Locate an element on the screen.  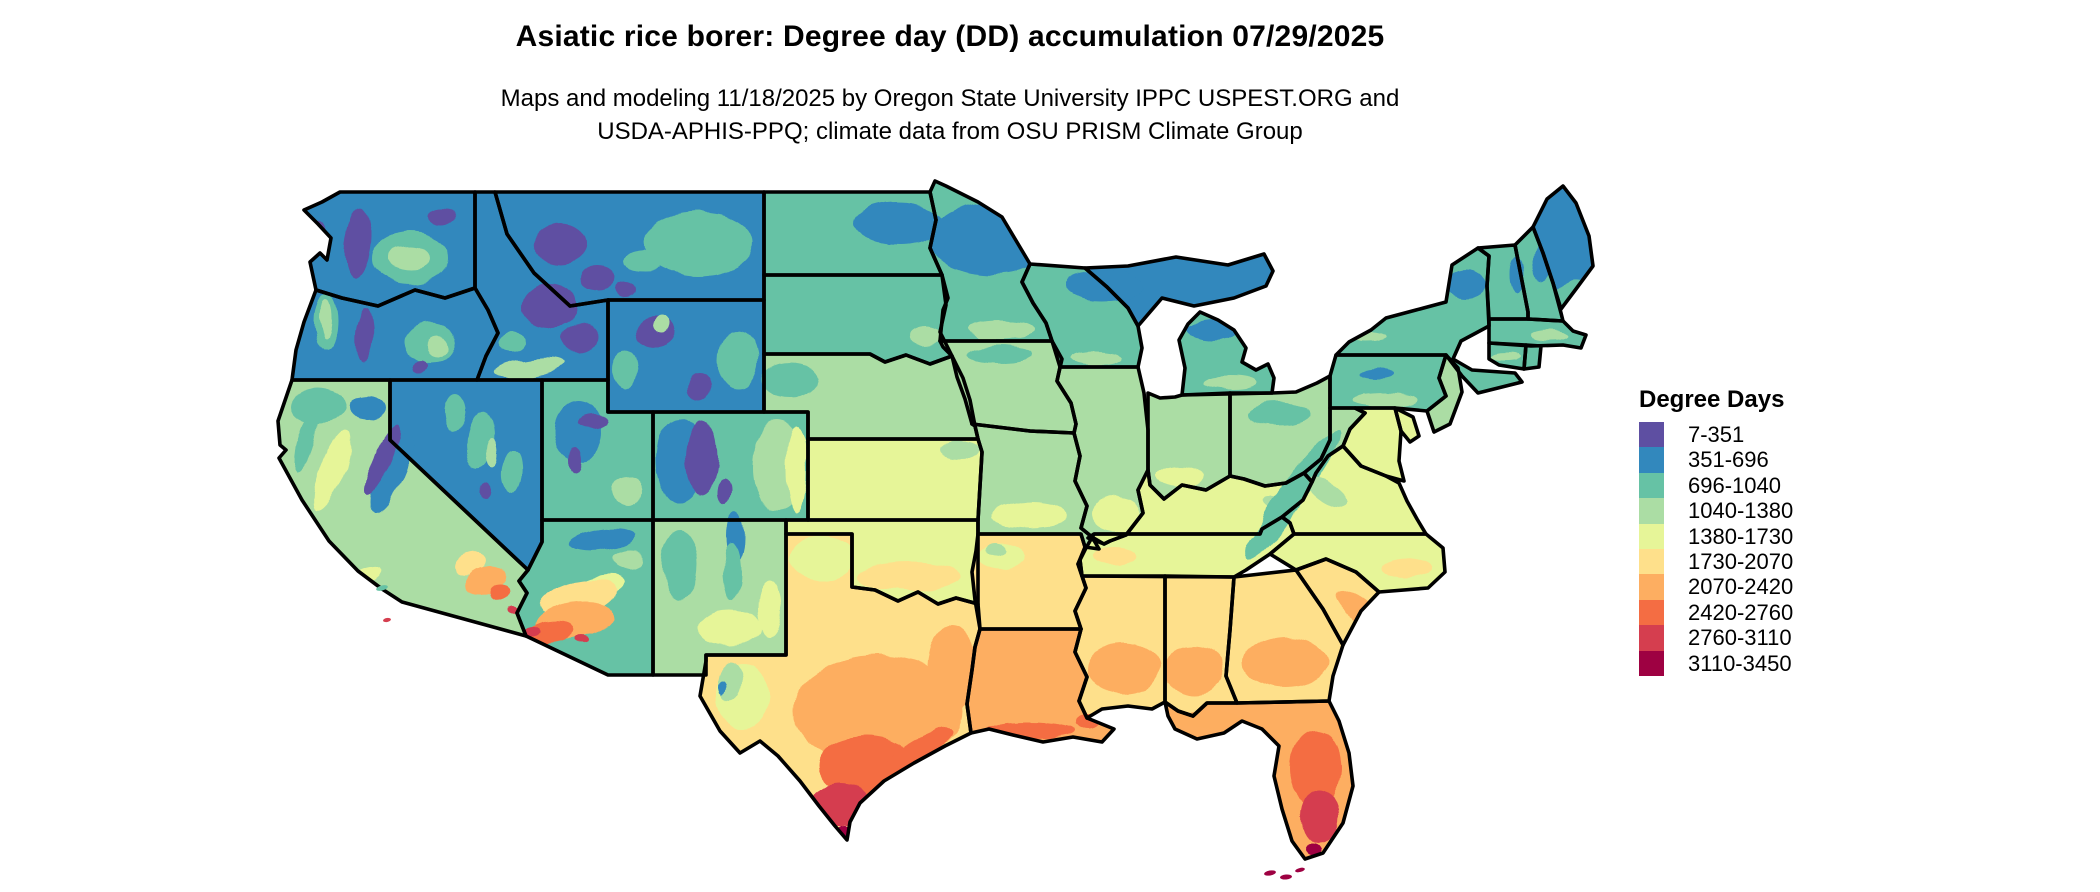
legend-label: 2070-2420 is located at coordinates (1741, 587).